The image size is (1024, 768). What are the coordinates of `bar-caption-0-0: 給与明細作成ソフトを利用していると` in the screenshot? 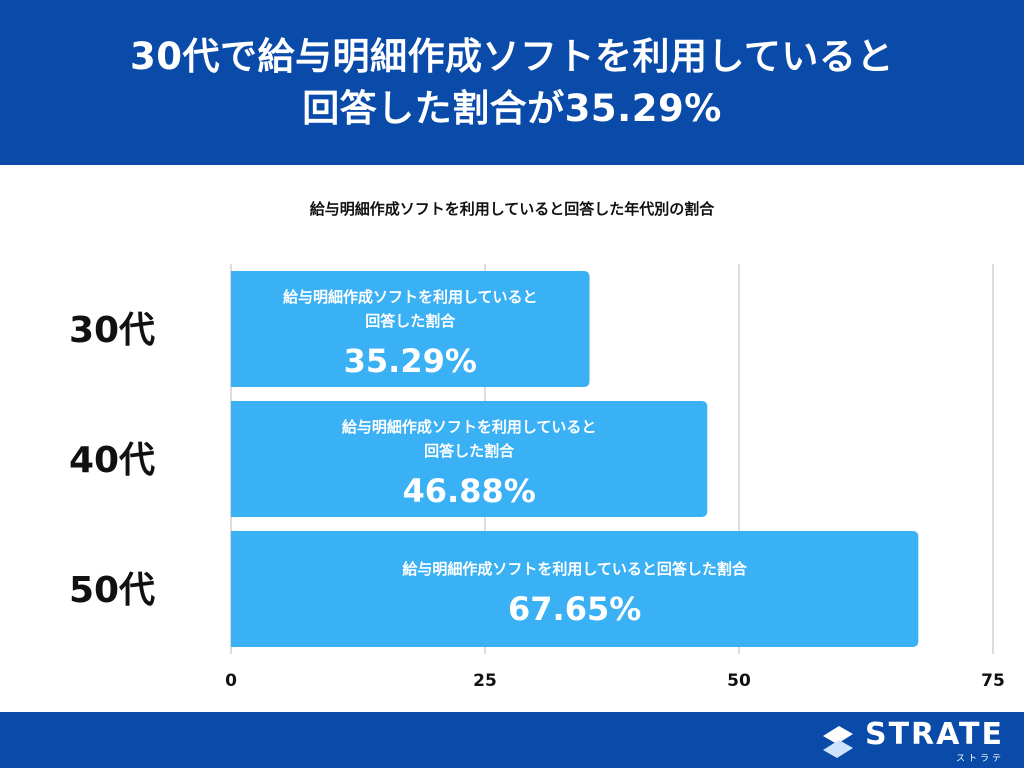 It's located at (410, 297).